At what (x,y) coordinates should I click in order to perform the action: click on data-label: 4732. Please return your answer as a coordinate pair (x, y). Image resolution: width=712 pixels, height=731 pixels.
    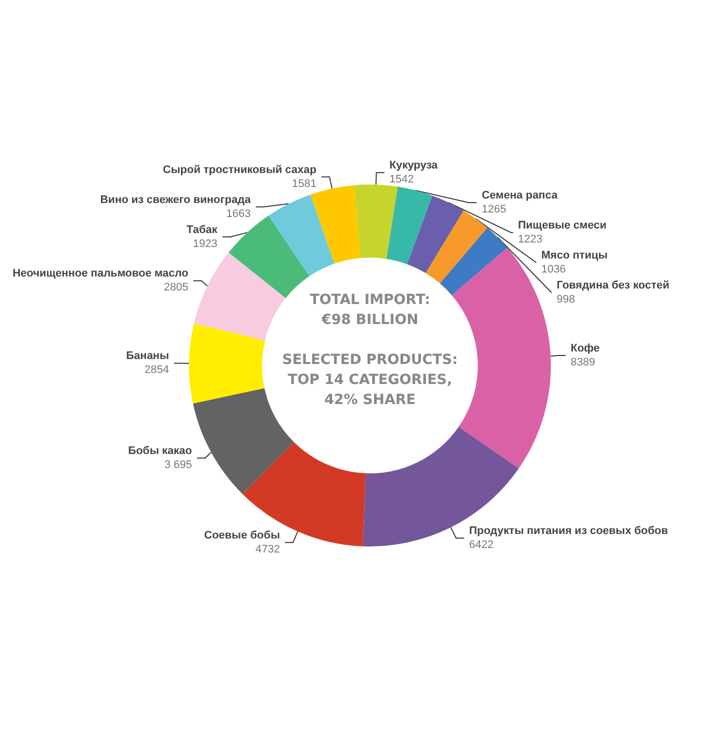
    Looking at the image, I should click on (267, 549).